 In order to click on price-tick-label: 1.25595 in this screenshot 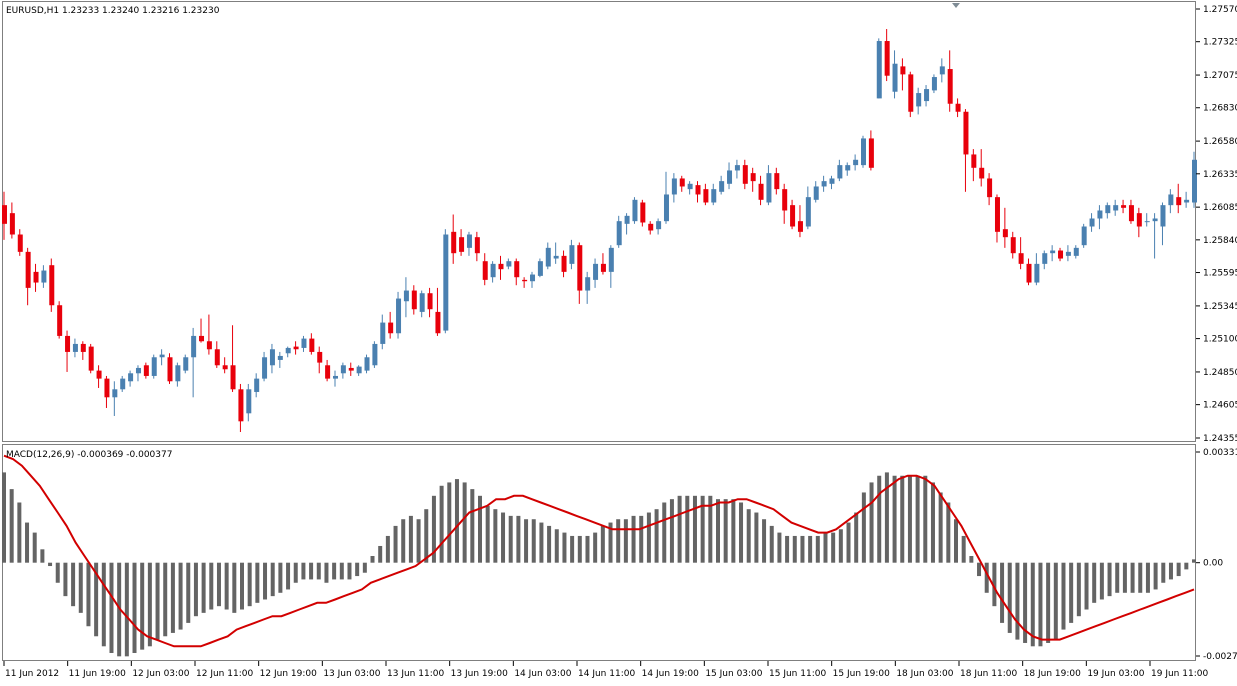, I will do `click(1220, 274)`.